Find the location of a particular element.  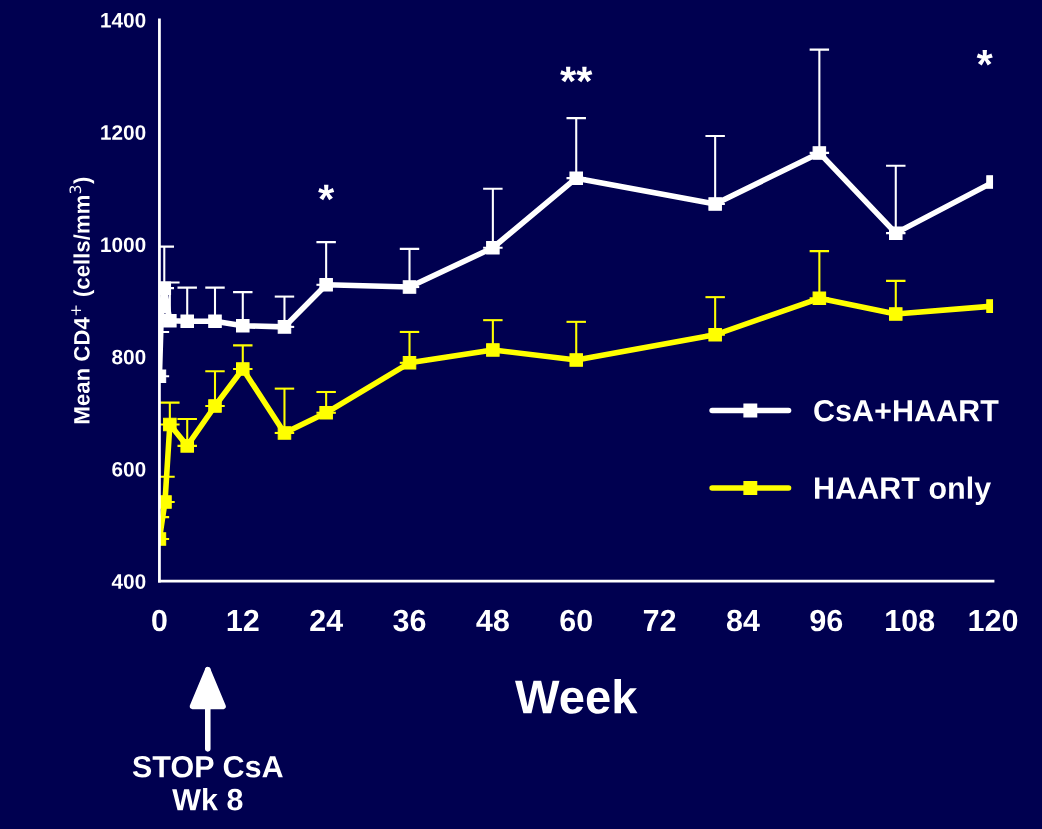

x-tick-label: 0 is located at coordinates (159, 620).